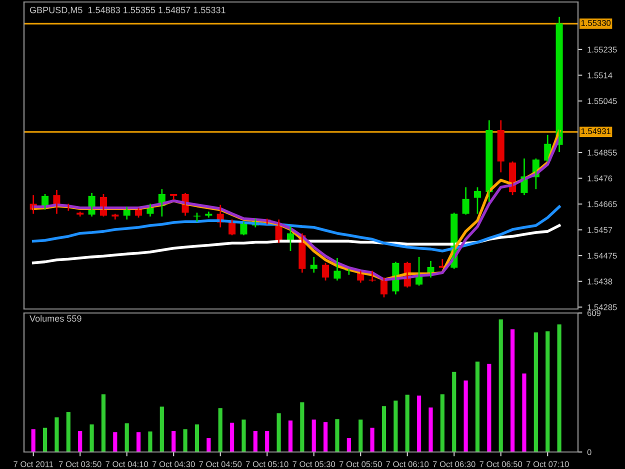  I want to click on y-tick-label: 1.5476, so click(600, 178).